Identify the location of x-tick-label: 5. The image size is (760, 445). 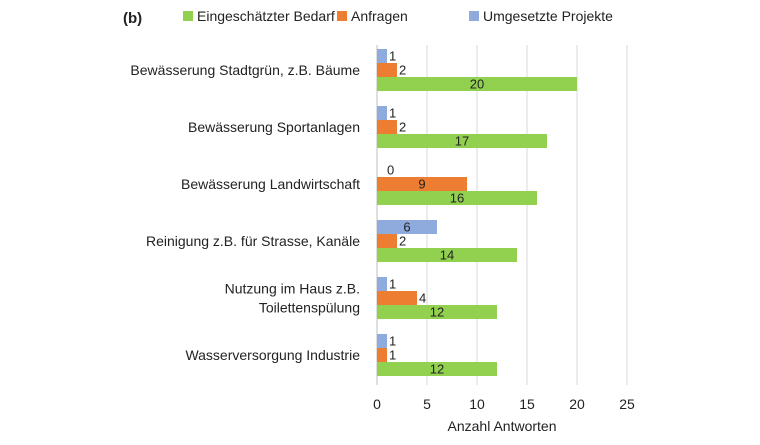
(427, 404).